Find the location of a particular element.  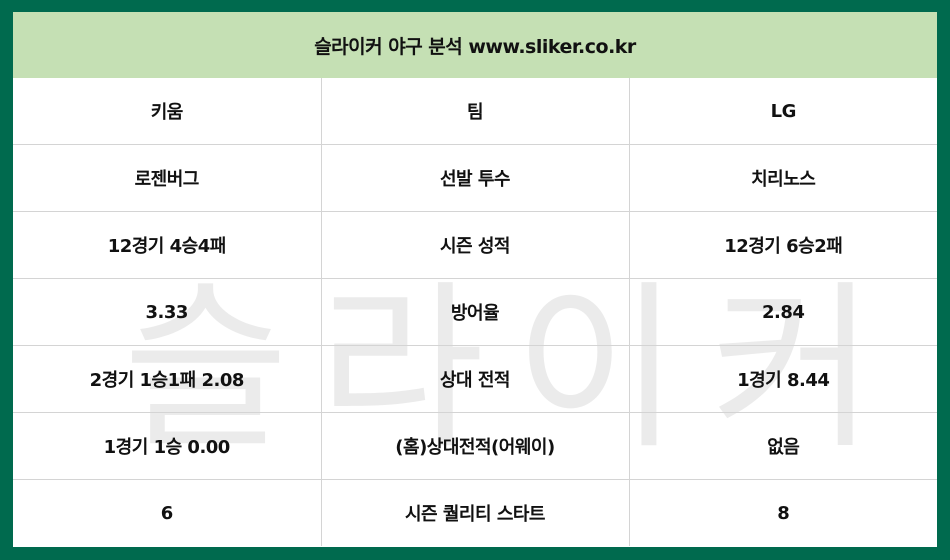

home-value: 1경기 1승 0.00 is located at coordinates (167, 446).